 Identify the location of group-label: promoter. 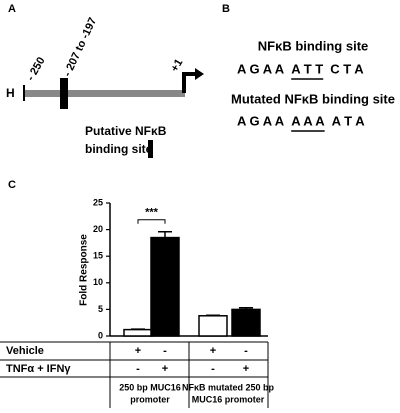
(150, 399).